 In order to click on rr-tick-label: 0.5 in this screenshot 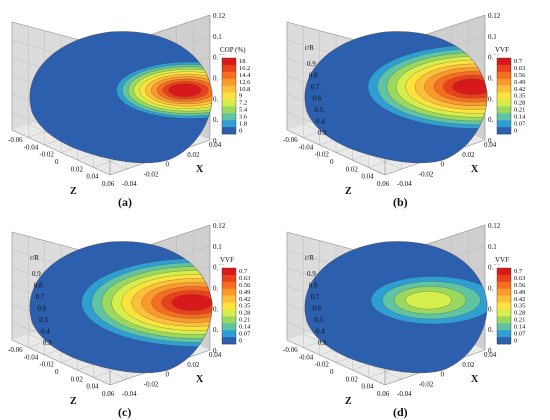, I will do `click(43, 320)`.